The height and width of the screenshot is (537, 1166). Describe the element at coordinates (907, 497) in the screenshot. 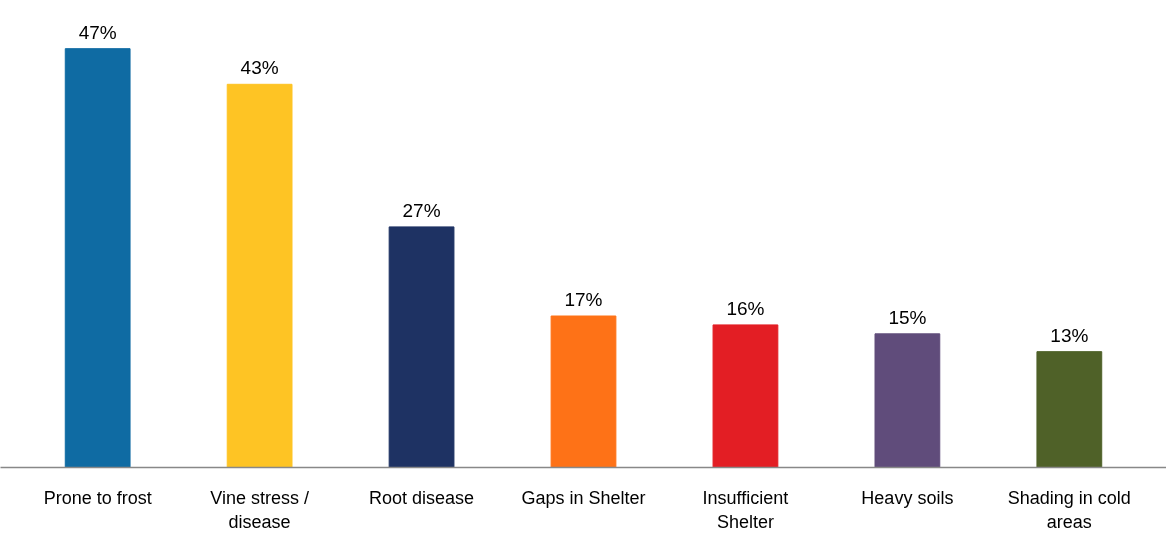

I see `x-tick-label: Heavy soils` at that location.